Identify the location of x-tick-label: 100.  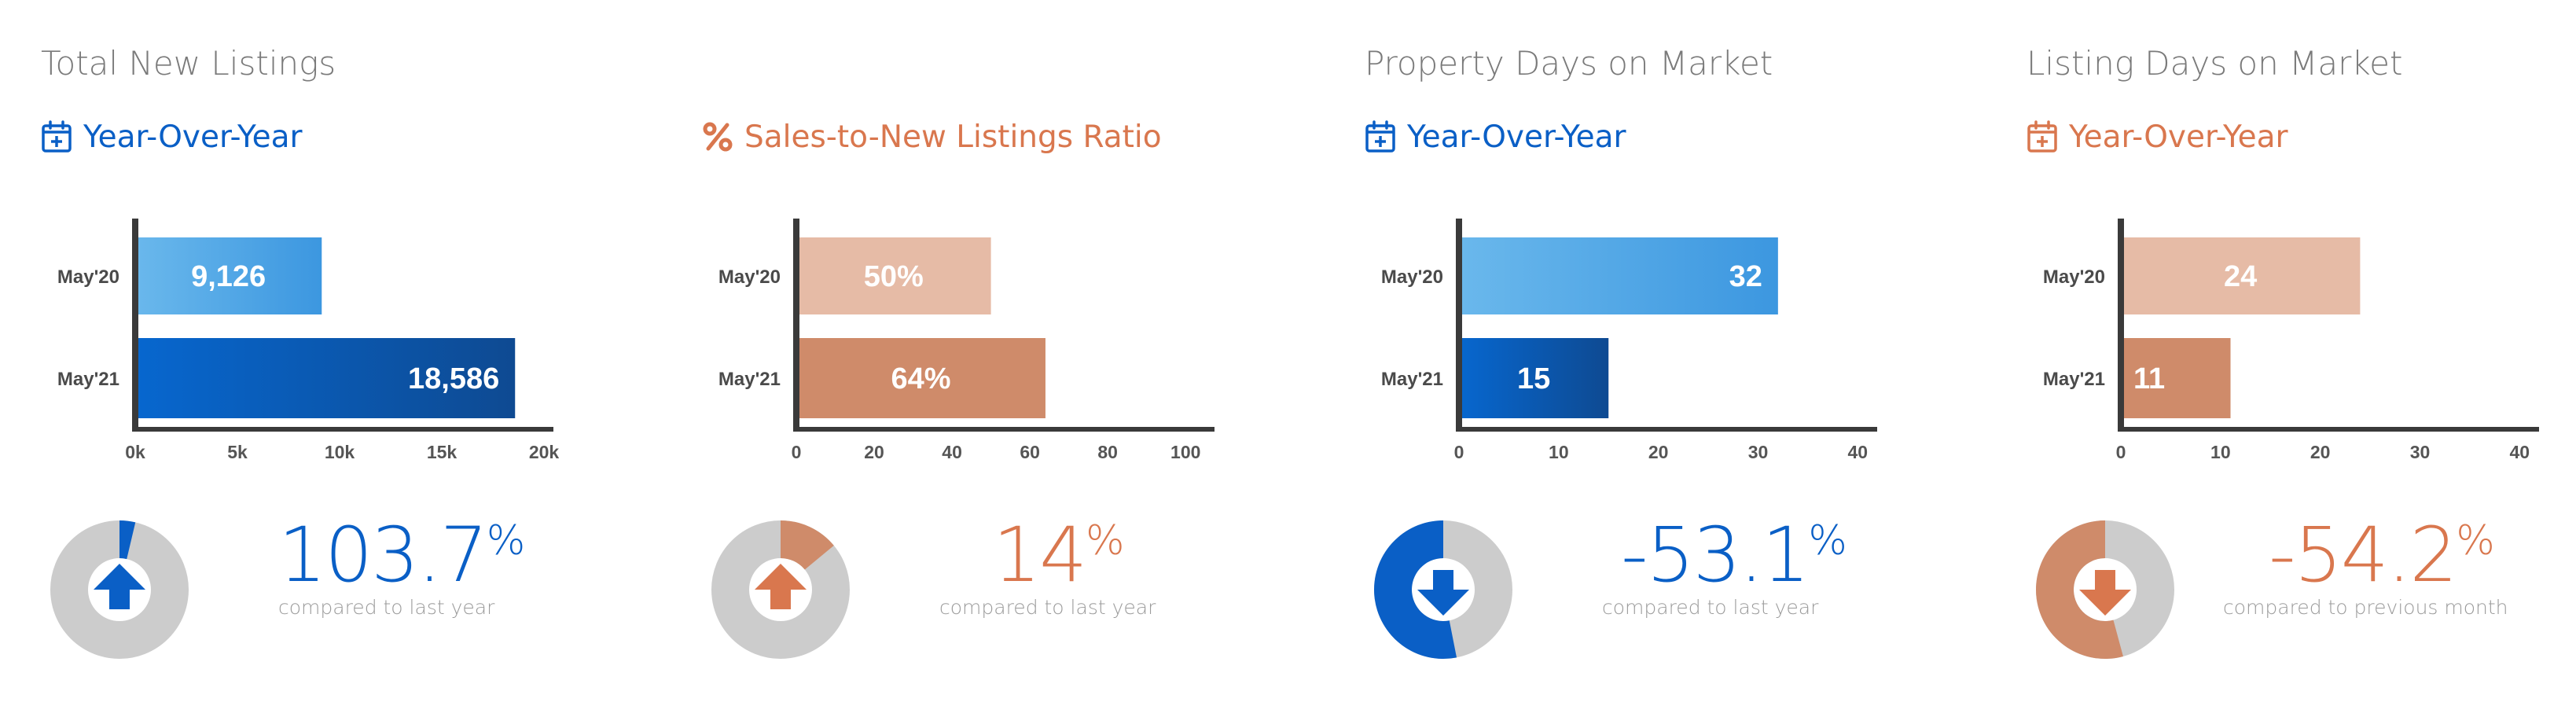
(1185, 452).